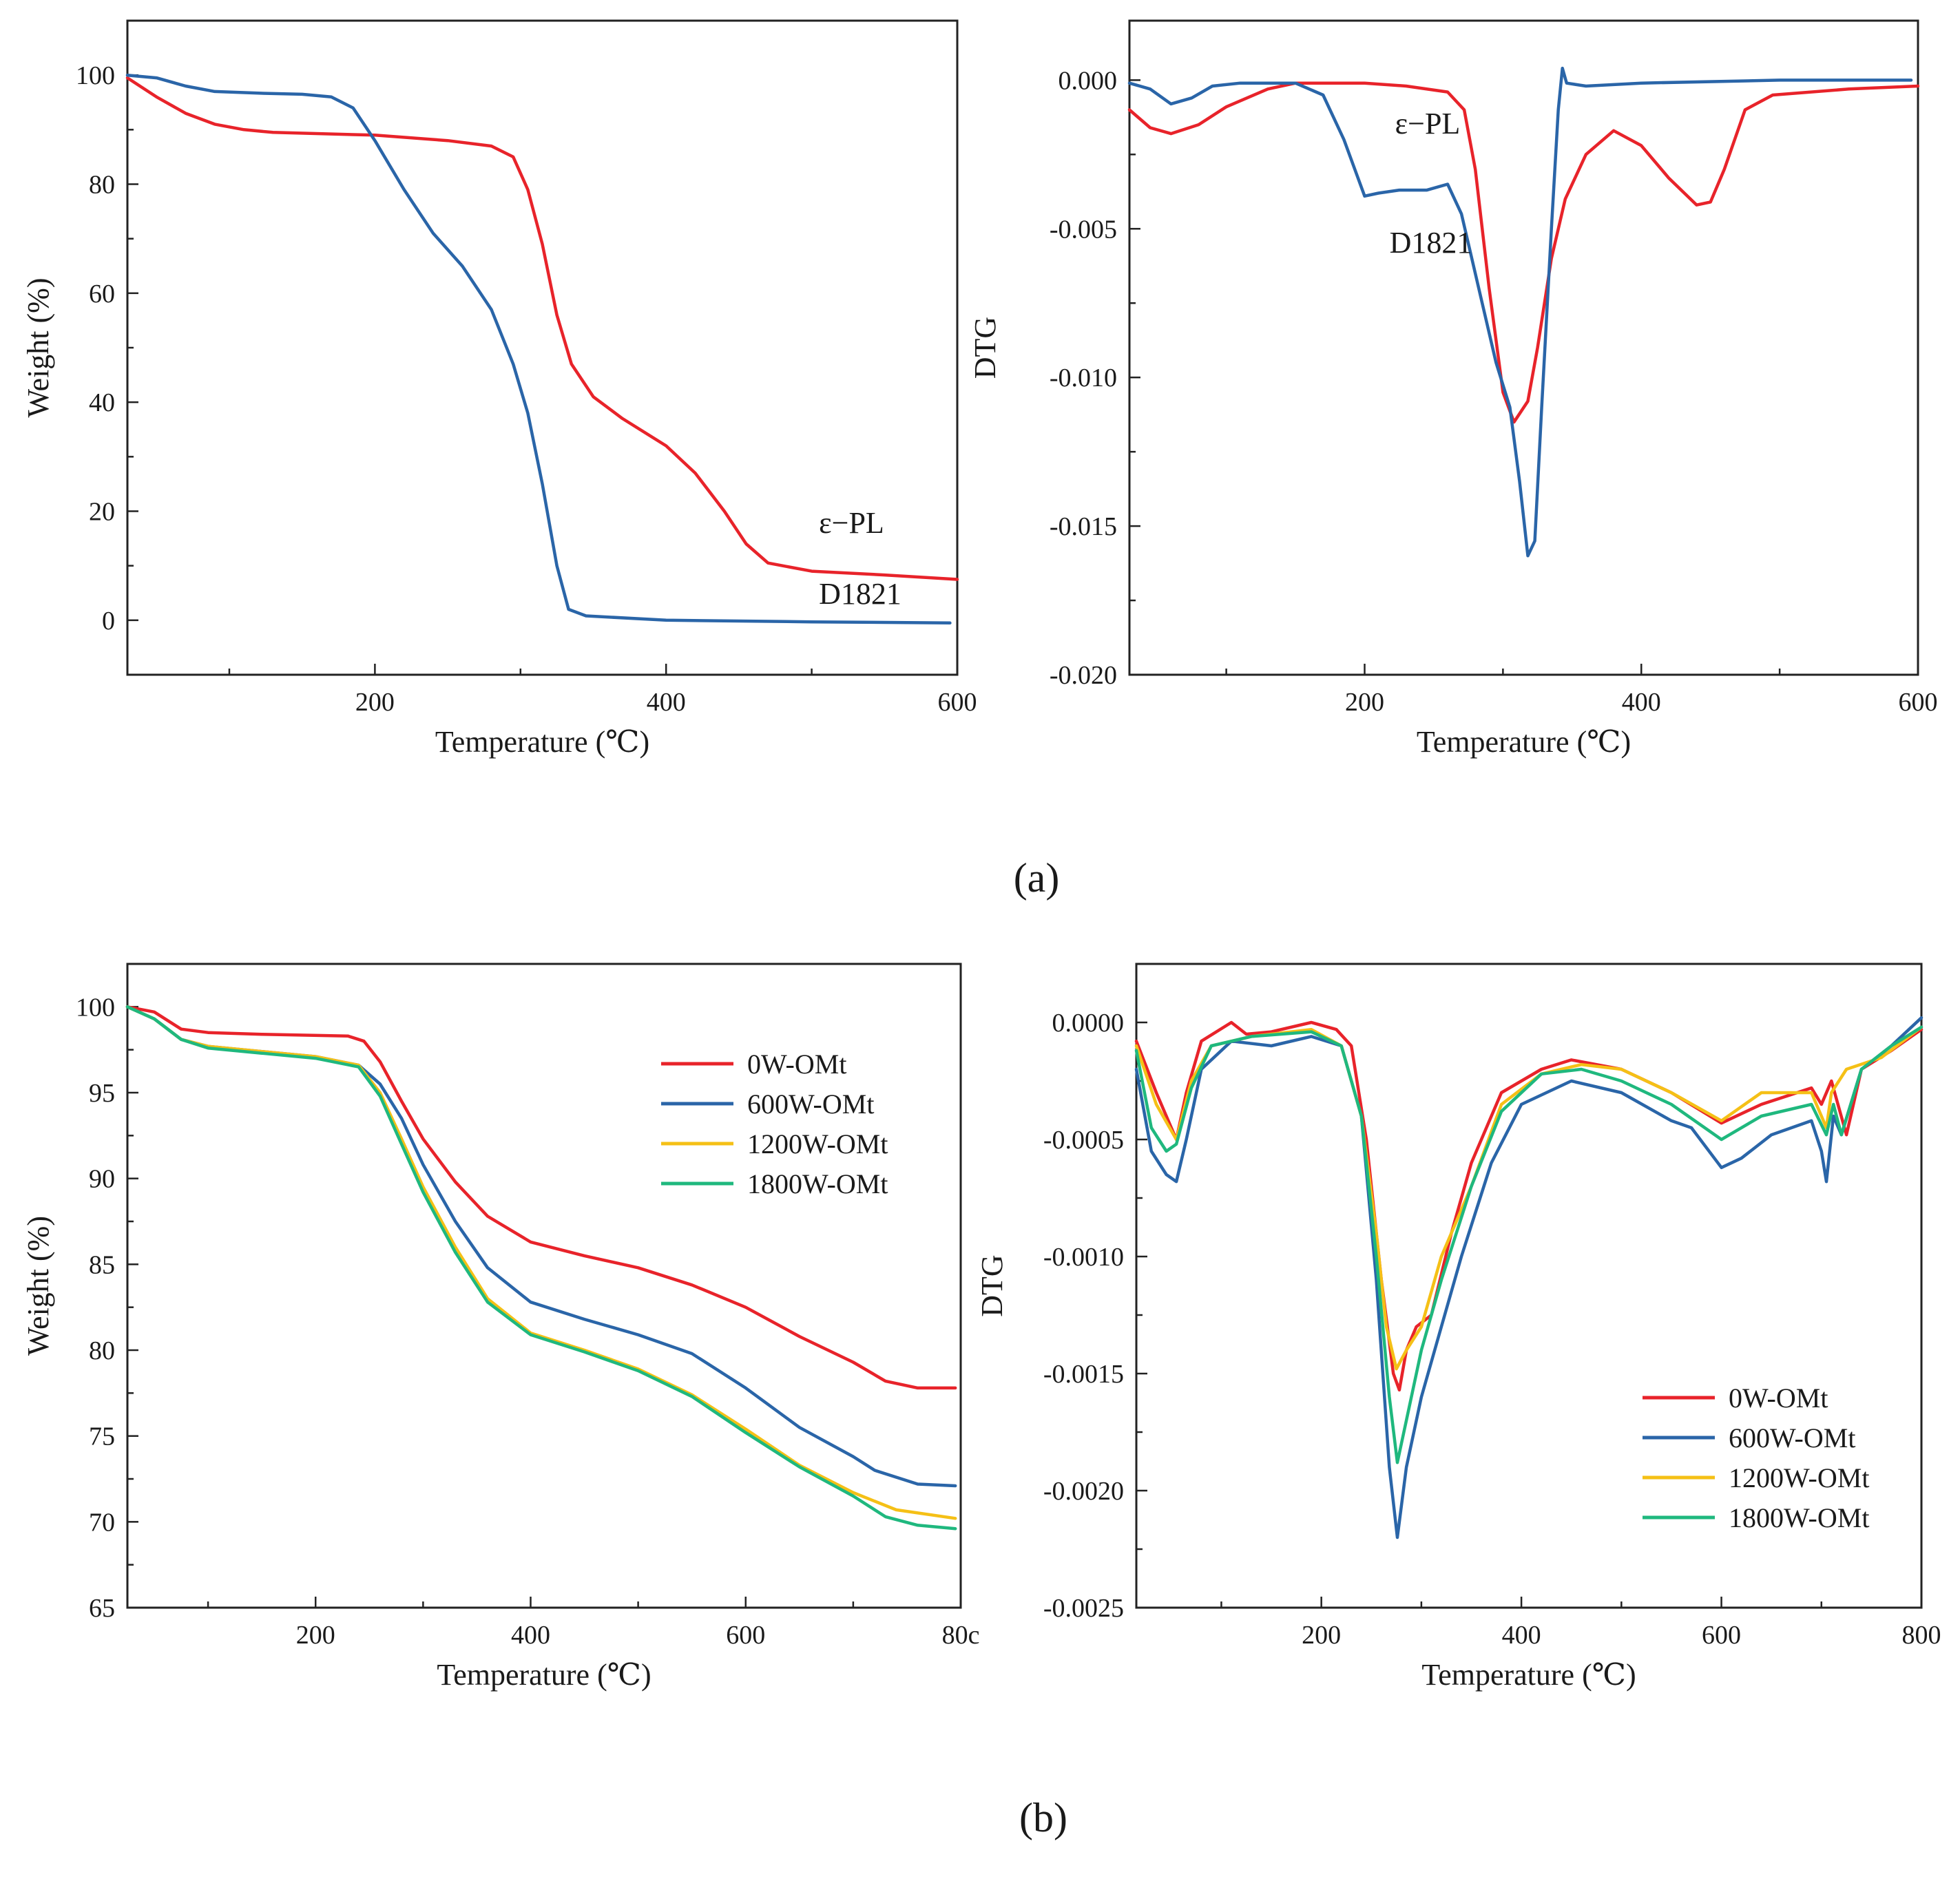 The width and height of the screenshot is (1960, 1881). I want to click on series-line-1200w-omt, so click(541, 1262).